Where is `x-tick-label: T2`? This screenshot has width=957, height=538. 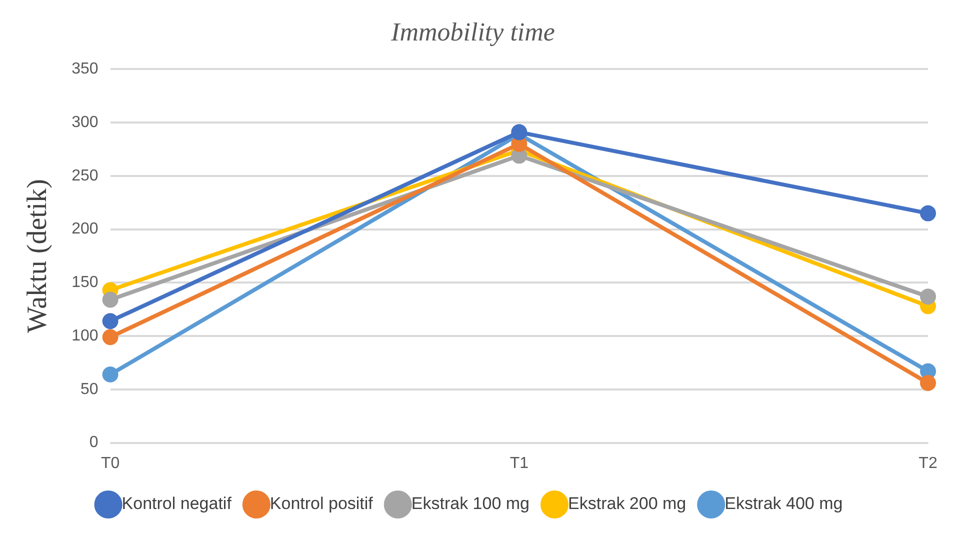
x-tick-label: T2 is located at coordinates (928, 463).